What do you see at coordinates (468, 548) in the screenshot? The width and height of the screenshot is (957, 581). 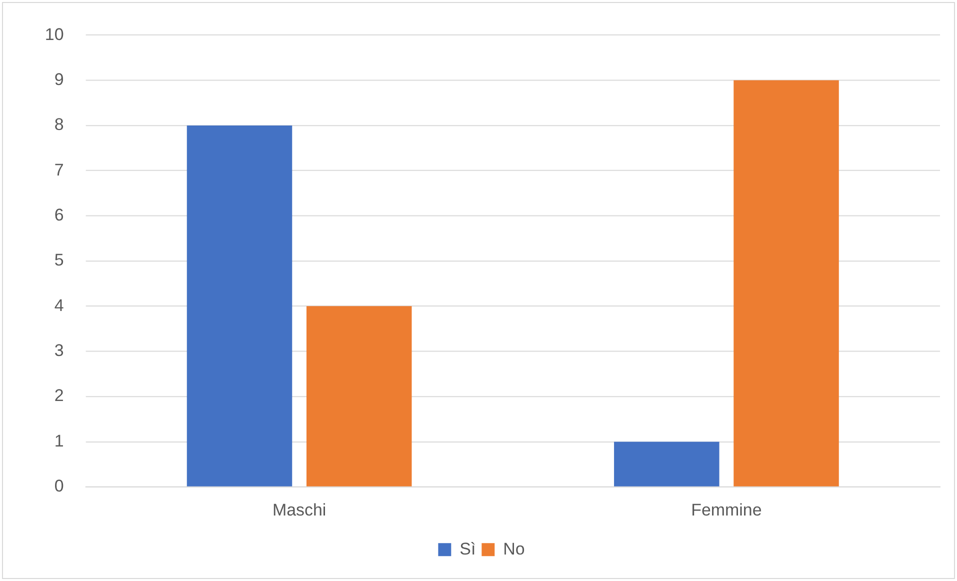 I see `legend-label: Sì` at bounding box center [468, 548].